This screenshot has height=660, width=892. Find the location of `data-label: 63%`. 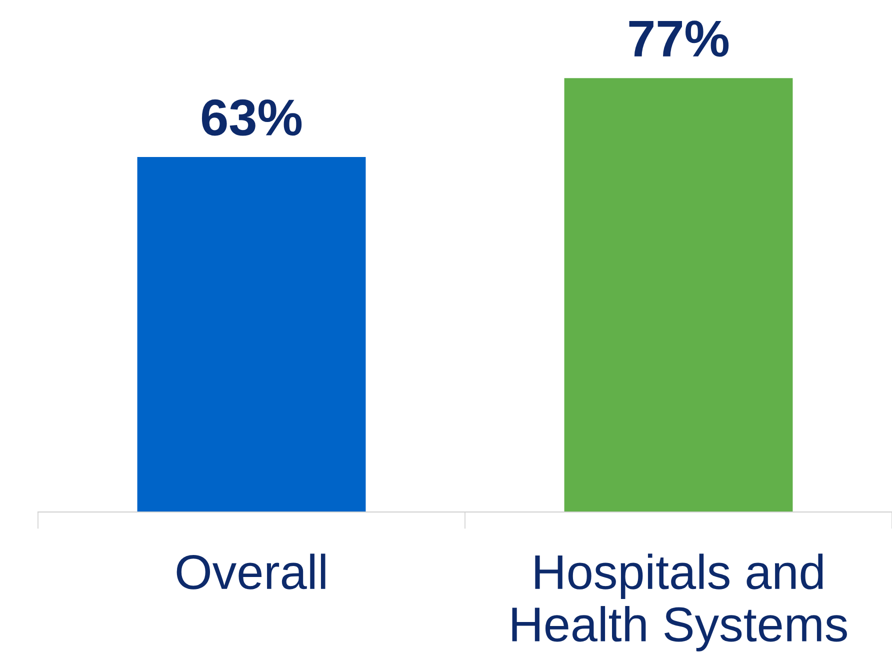

data-label: 63% is located at coordinates (252, 117).